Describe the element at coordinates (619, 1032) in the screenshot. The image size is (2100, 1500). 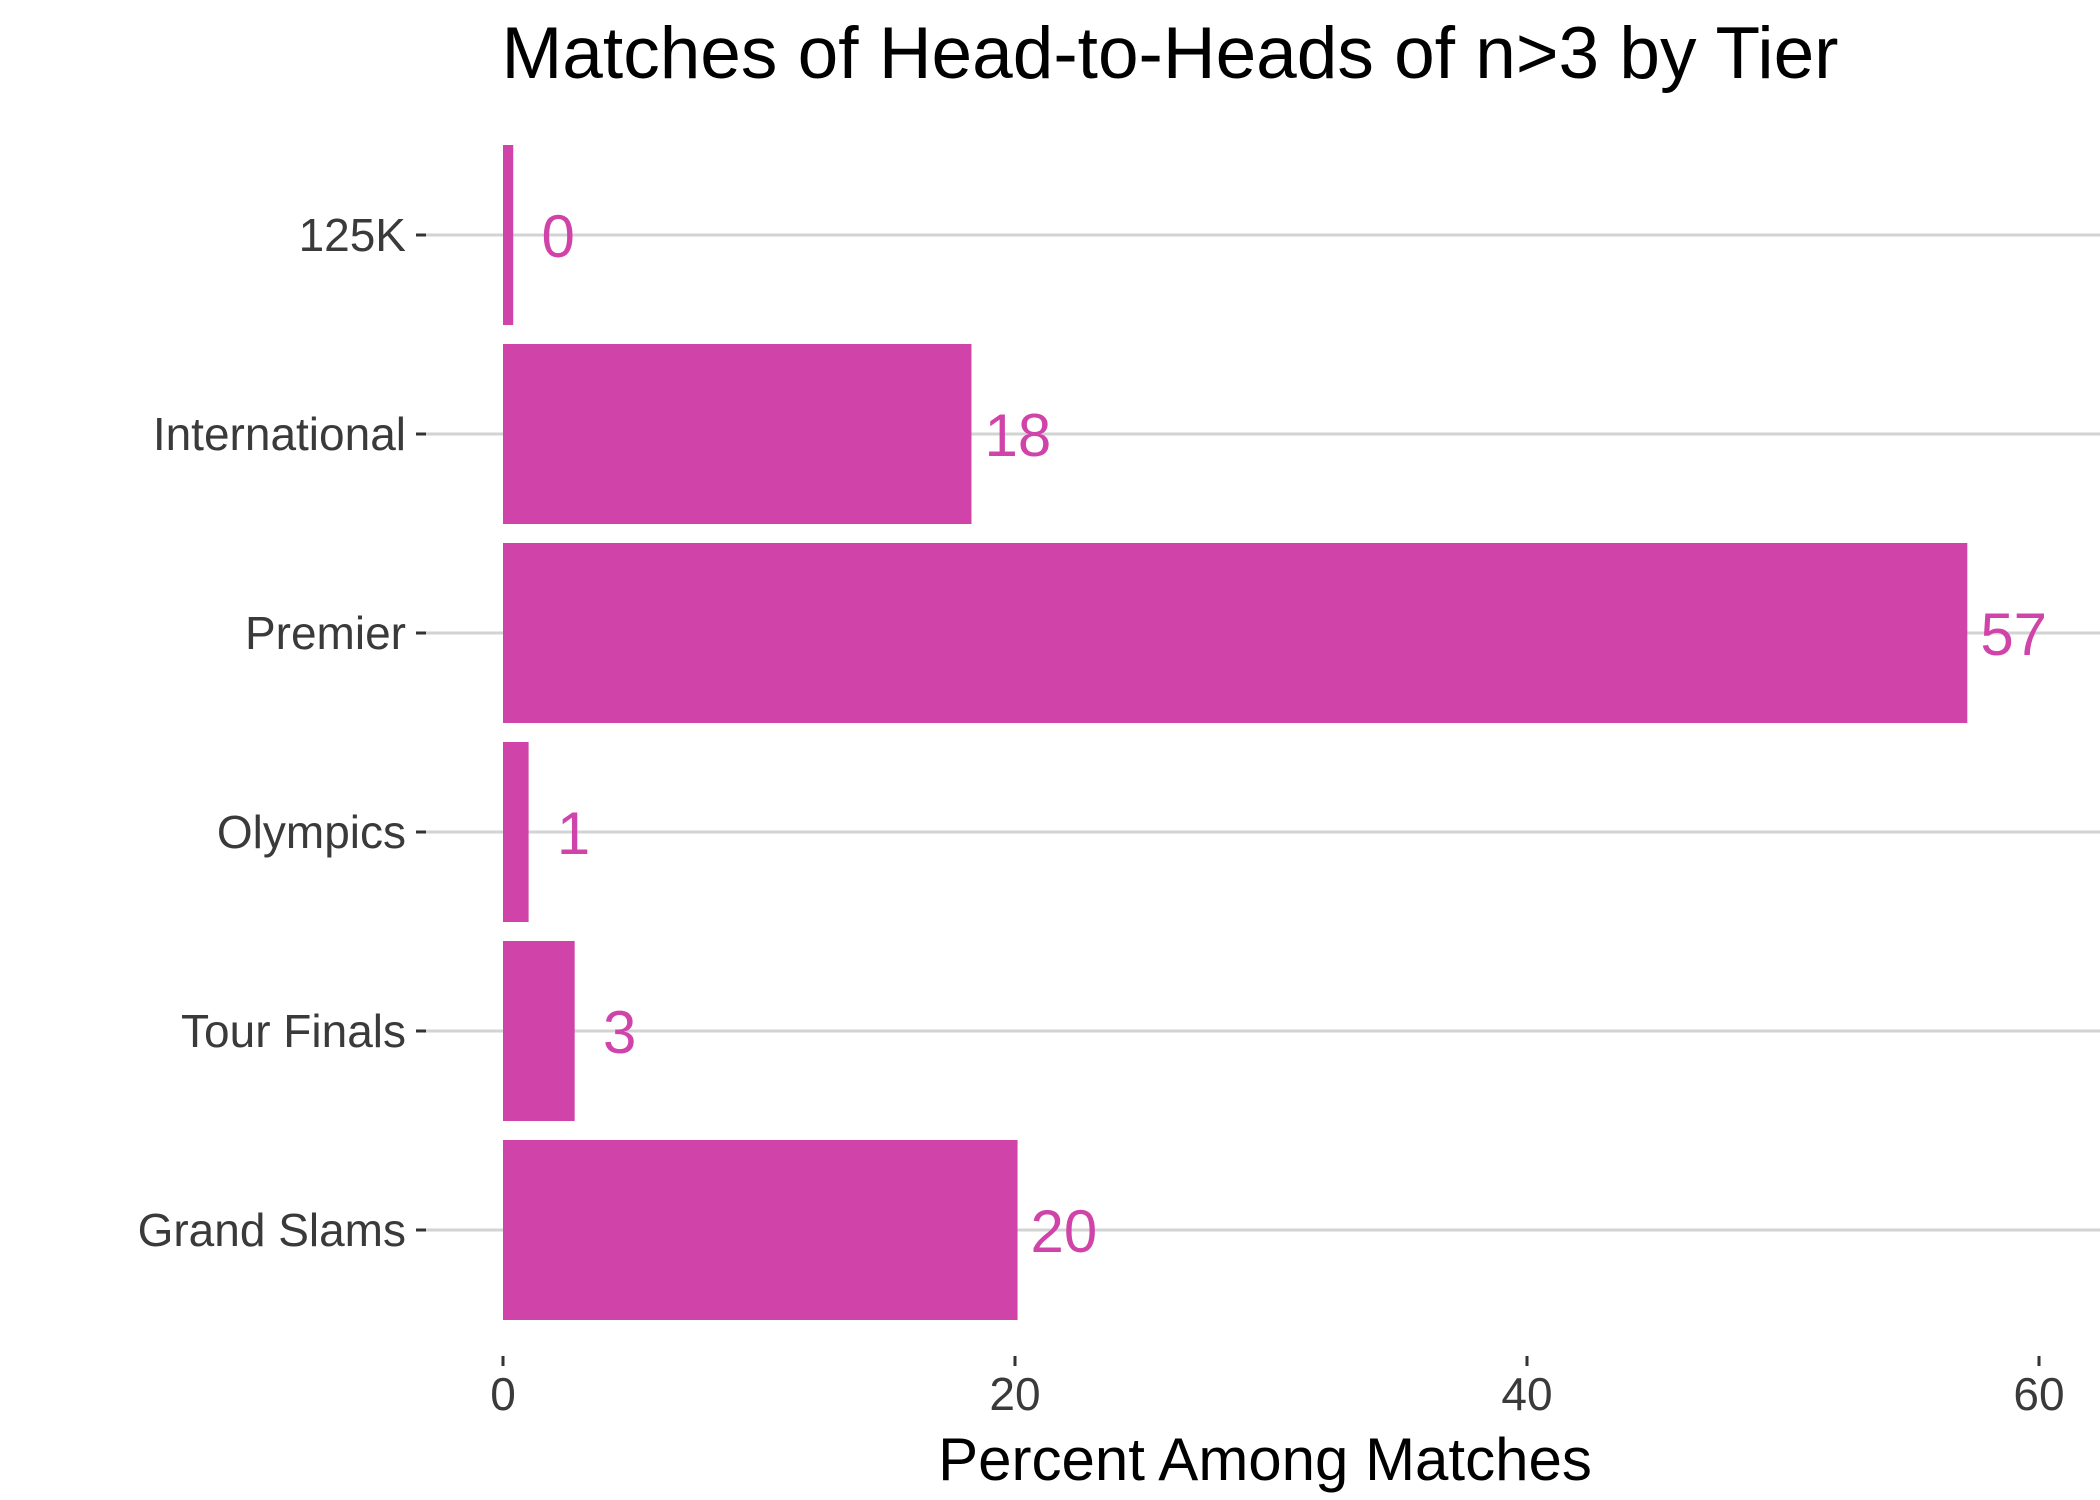
I see `value-label-tour-finals: 3` at that location.